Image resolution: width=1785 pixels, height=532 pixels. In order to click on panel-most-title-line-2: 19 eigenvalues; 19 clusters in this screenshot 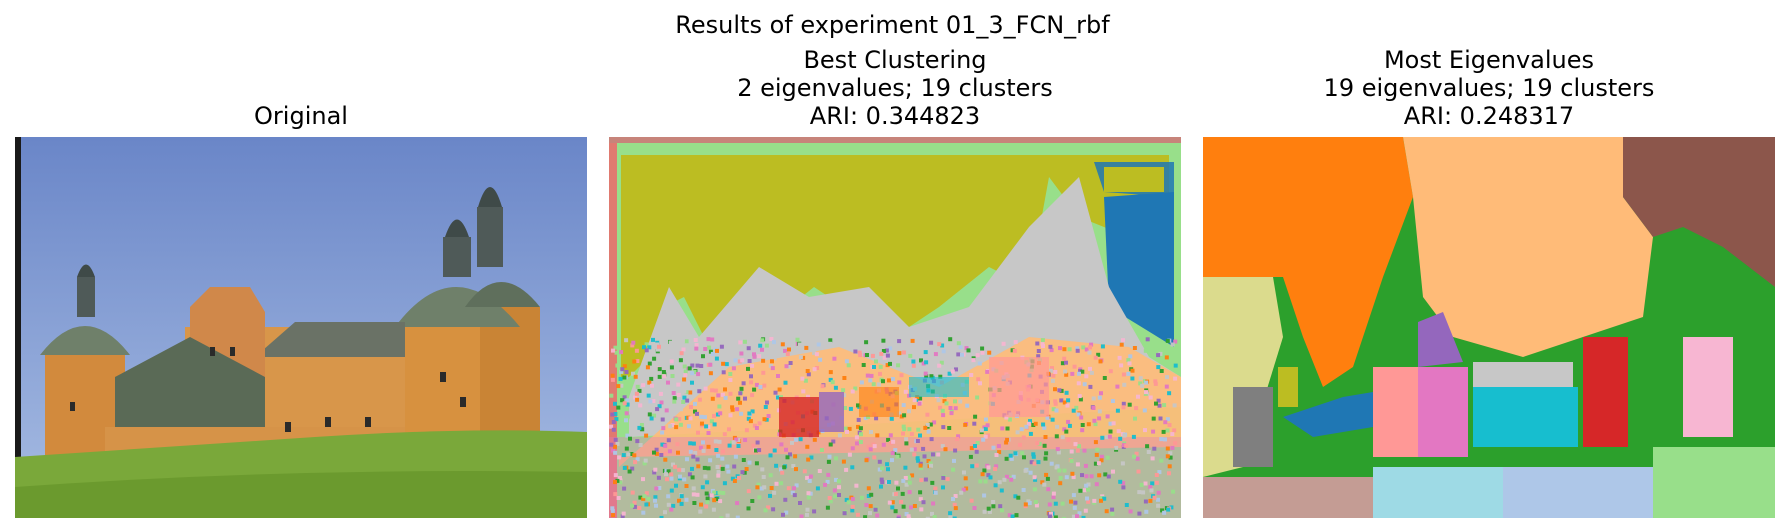, I will do `click(1489, 88)`.